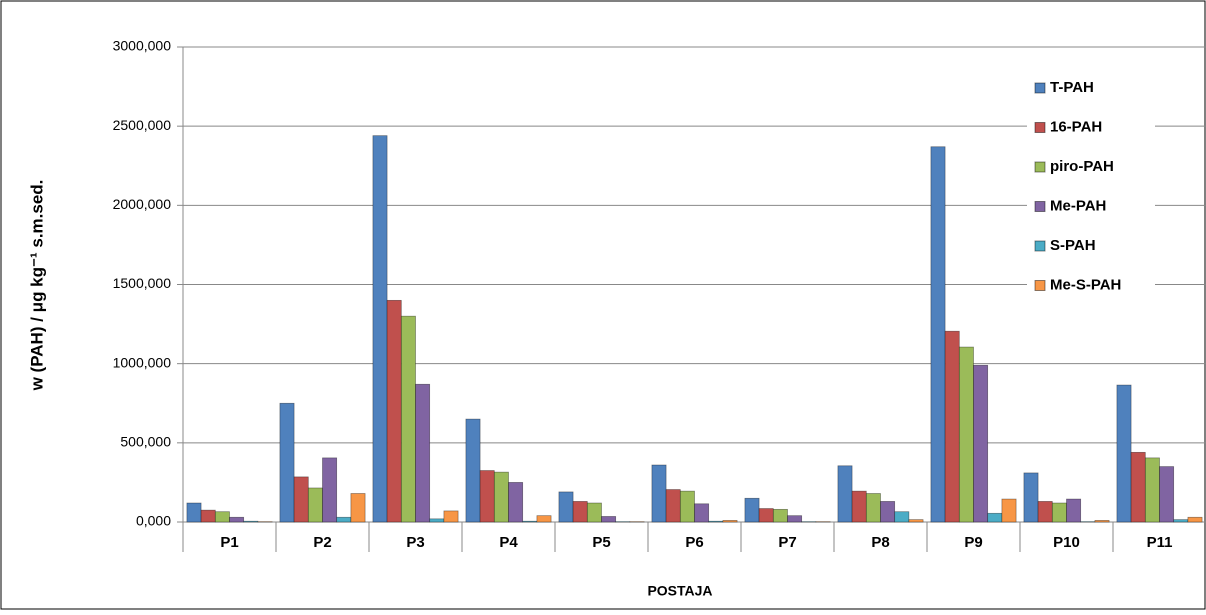 The height and width of the screenshot is (615, 1206). Describe the element at coordinates (229, 542) in the screenshot. I see `x-tick-label: P1` at that location.